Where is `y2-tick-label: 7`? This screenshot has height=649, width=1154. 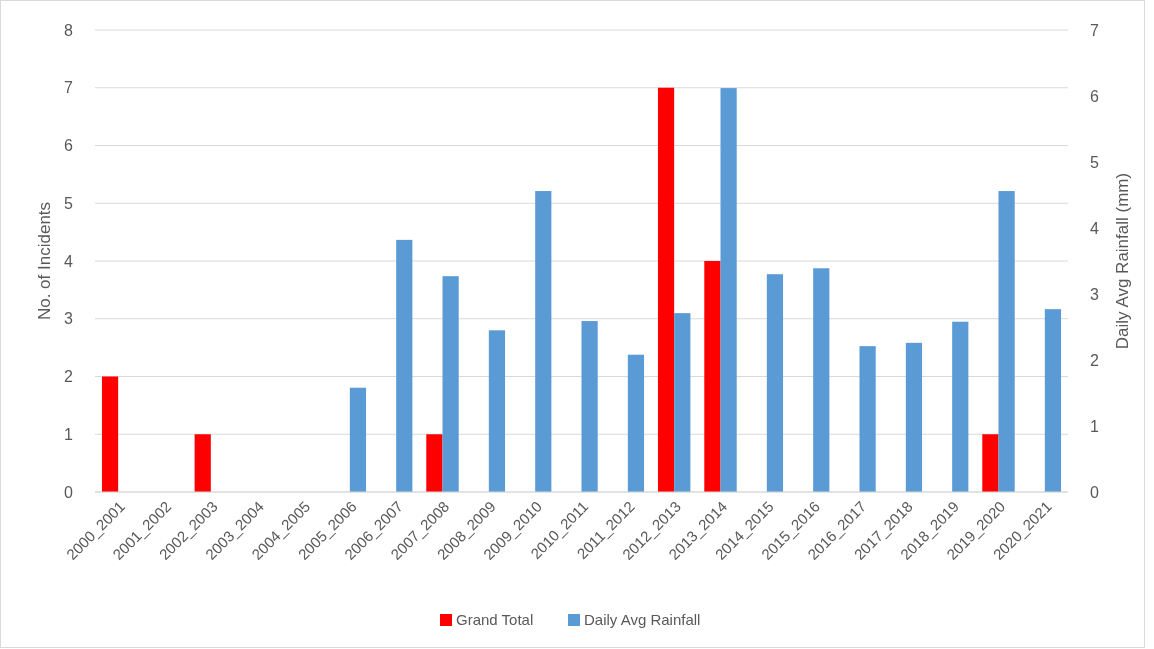
y2-tick-label: 7 is located at coordinates (1094, 30).